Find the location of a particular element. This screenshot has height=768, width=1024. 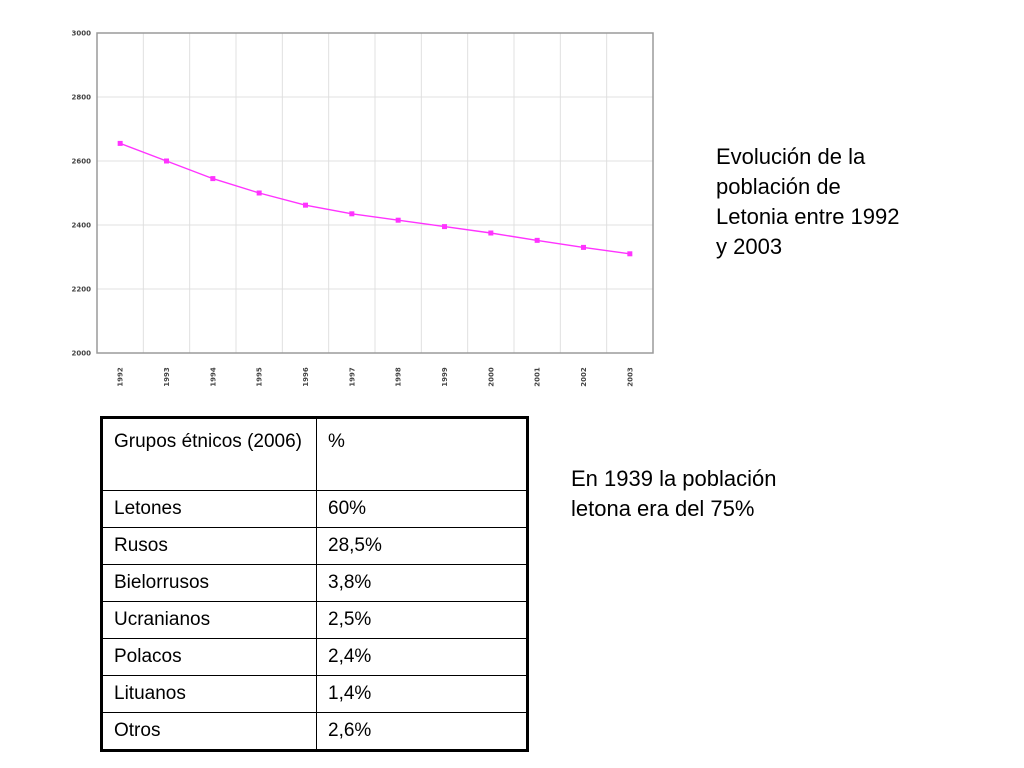

table-row: Letones 60% is located at coordinates (314, 509).